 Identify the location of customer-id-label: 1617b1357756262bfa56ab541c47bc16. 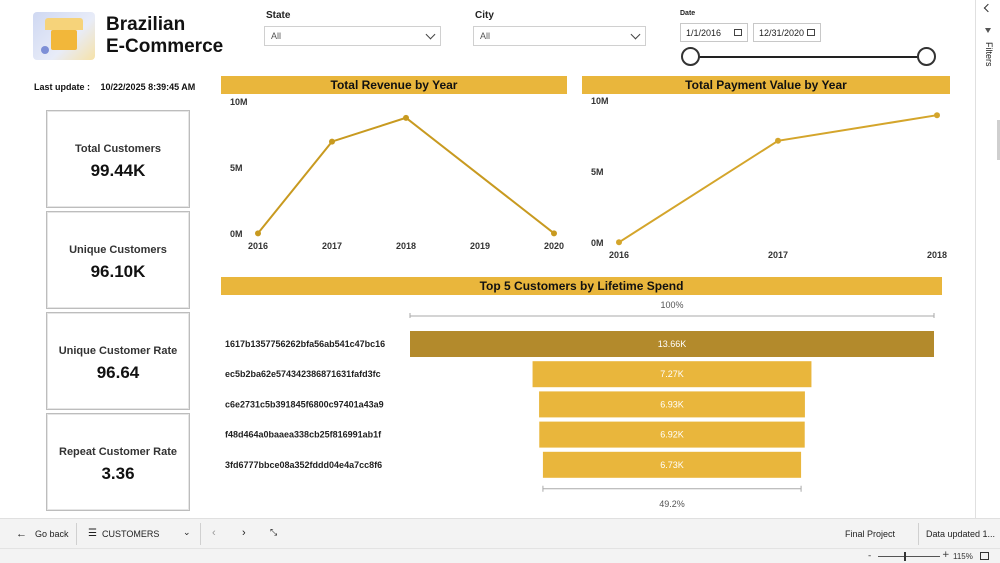
(305, 344).